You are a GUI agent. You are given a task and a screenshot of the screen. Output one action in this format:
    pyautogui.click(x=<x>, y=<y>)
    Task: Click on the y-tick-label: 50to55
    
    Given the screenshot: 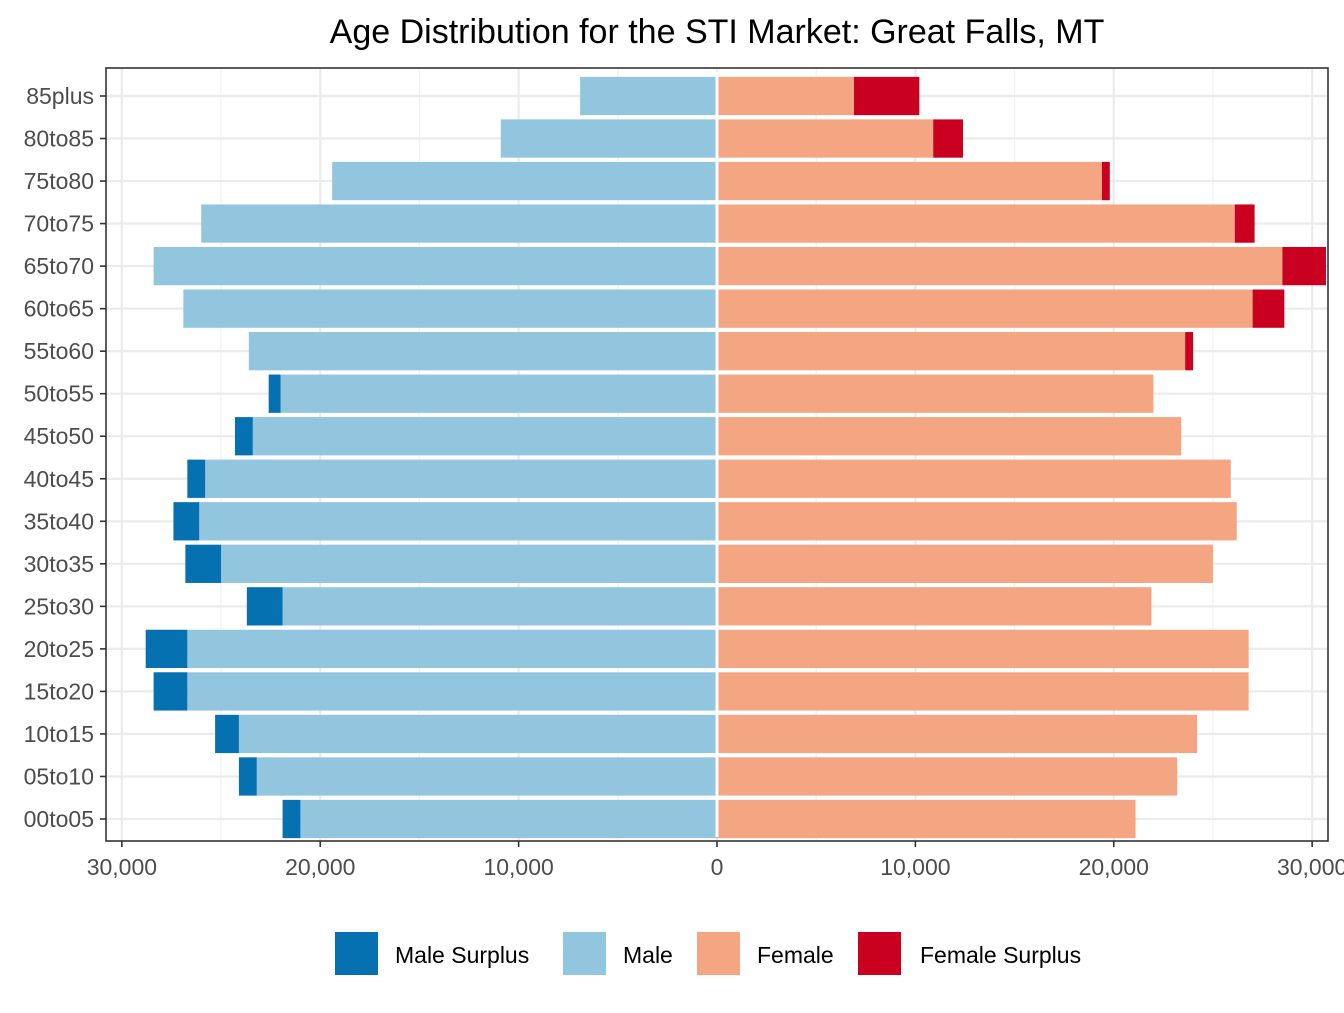 What is the action you would take?
    pyautogui.click(x=59, y=394)
    